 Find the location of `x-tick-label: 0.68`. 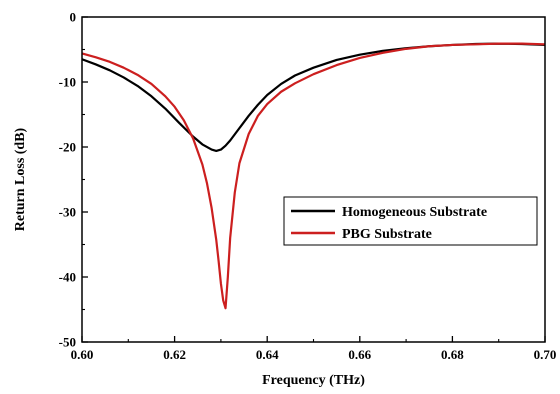

x-tick-label: 0.68 is located at coordinates (452, 354).